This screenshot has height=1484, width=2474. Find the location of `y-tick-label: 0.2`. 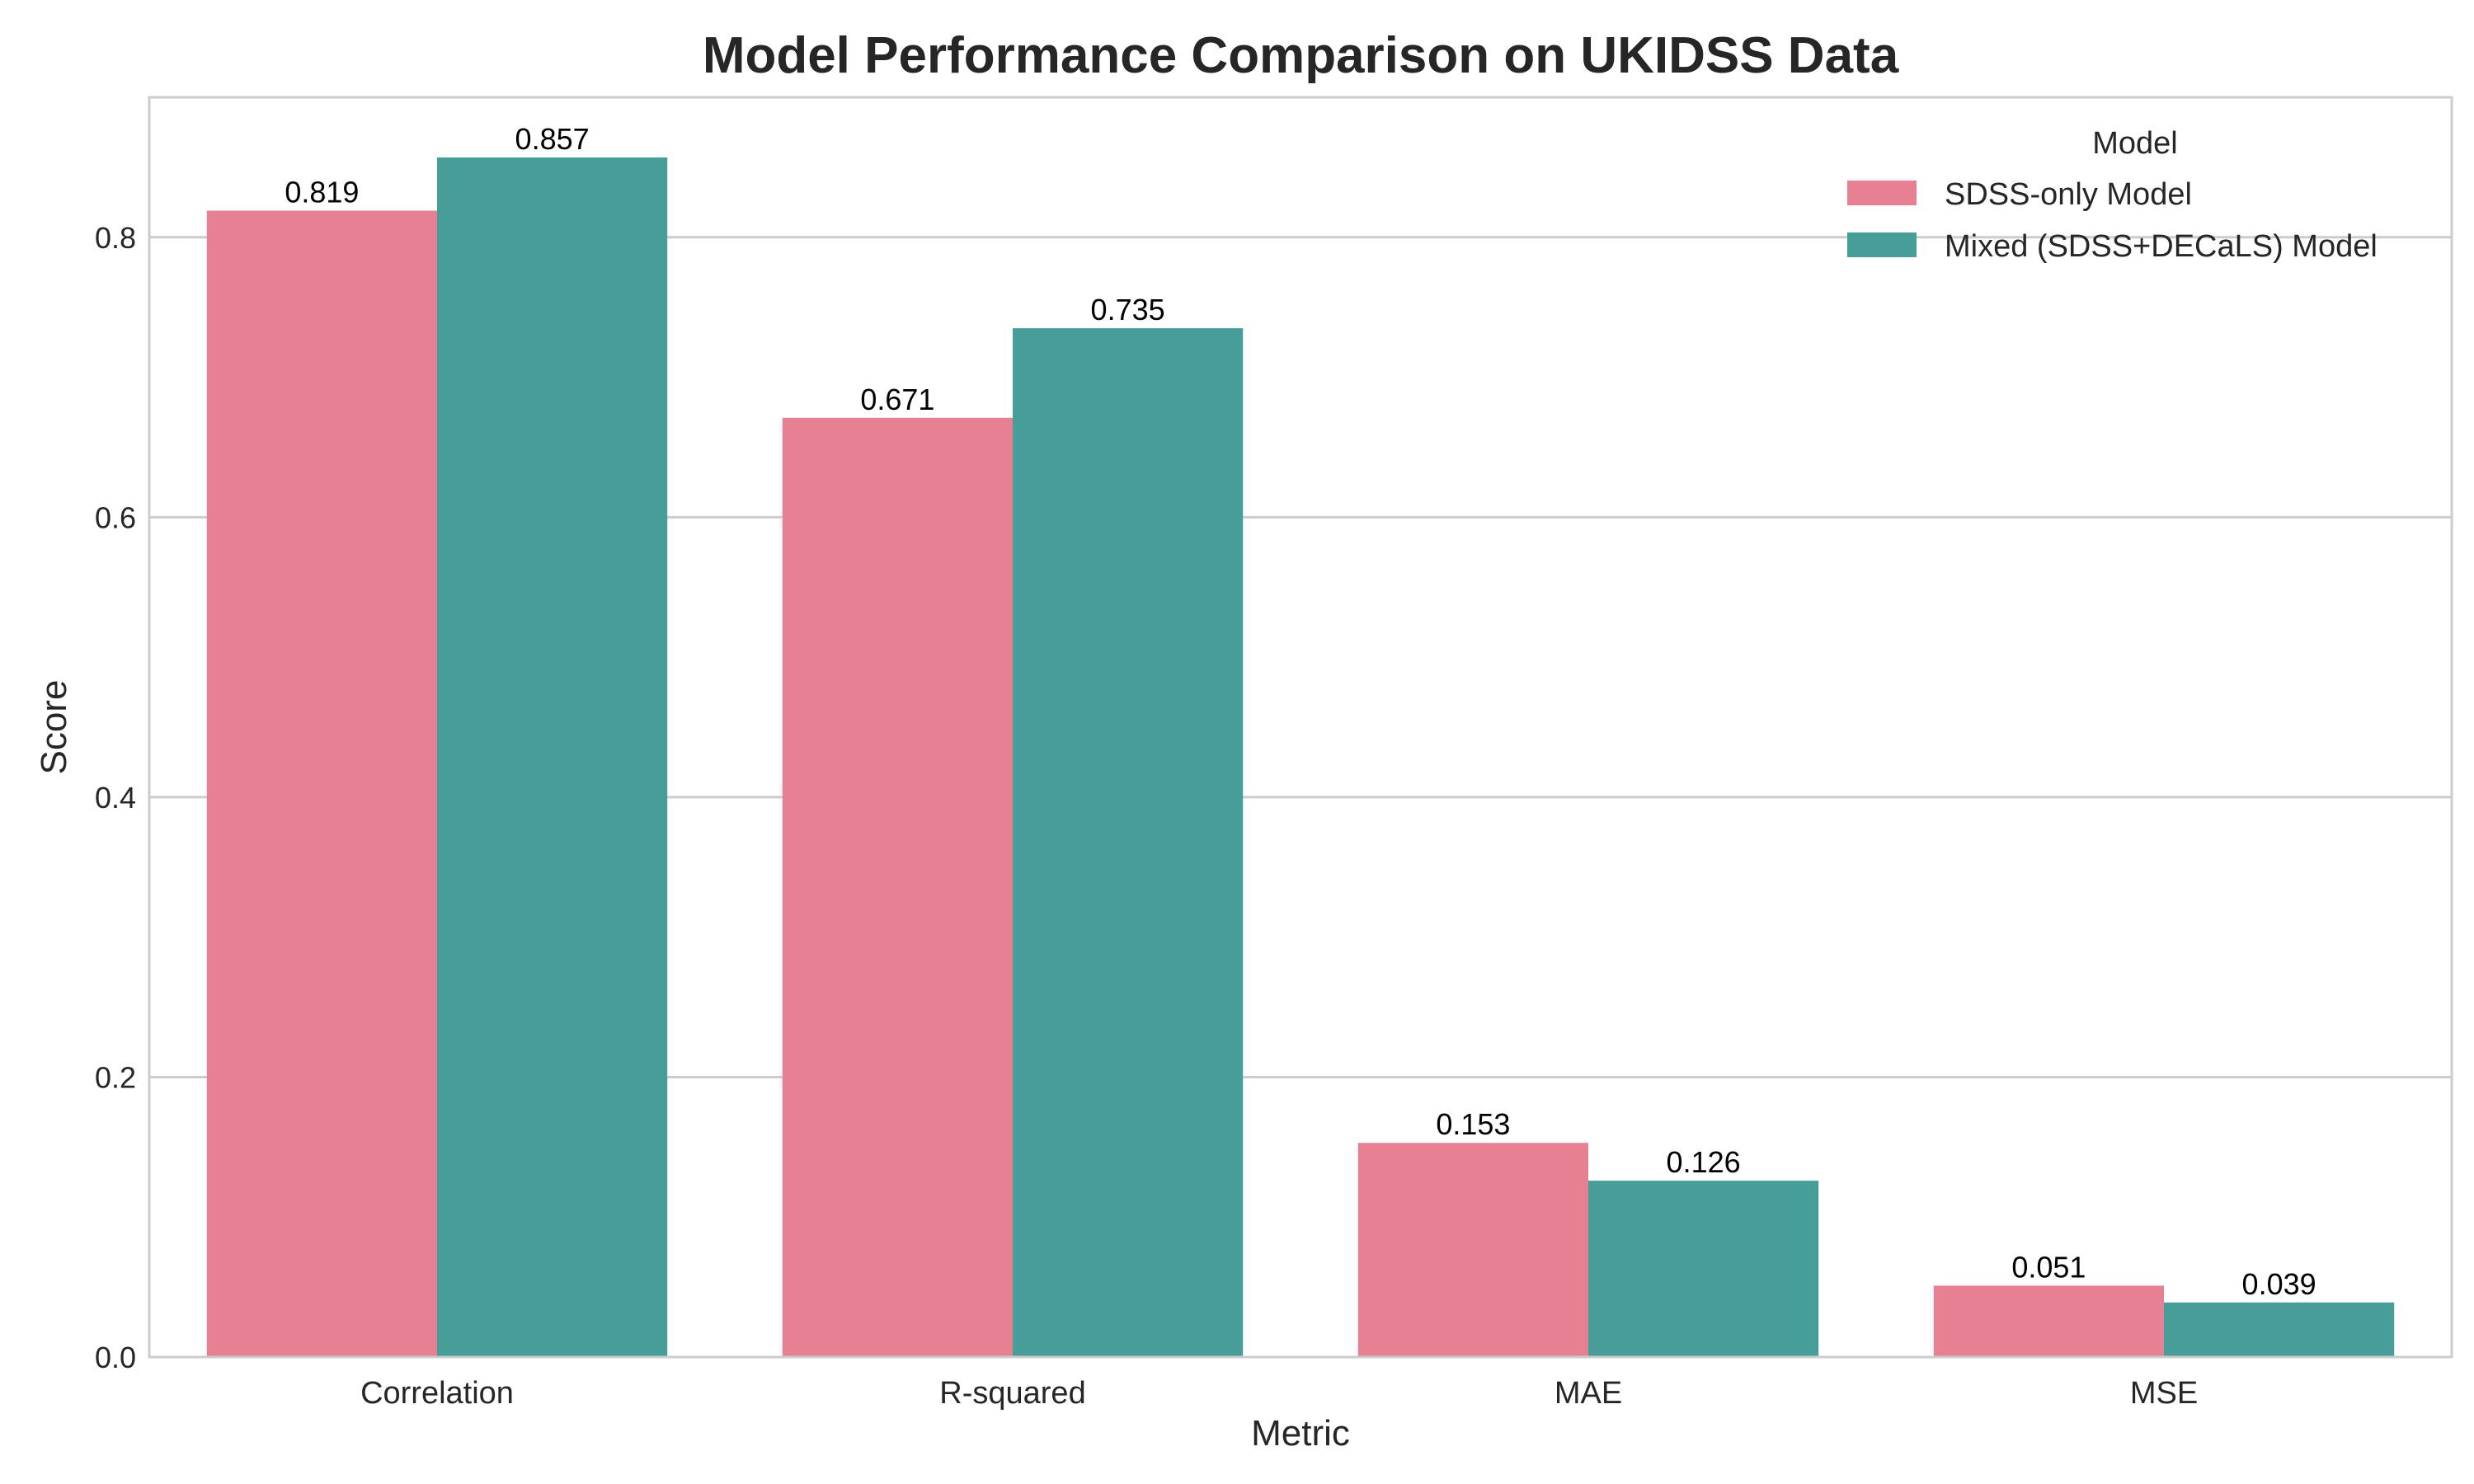

y-tick-label: 0.2 is located at coordinates (115, 1077).